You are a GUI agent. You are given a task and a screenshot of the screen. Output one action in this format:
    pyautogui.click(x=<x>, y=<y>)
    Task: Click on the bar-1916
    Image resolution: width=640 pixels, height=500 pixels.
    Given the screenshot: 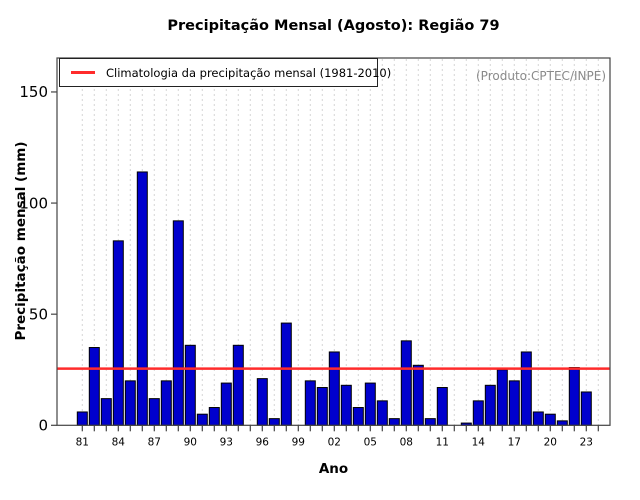 What is the action you would take?
    pyautogui.click(x=502, y=397)
    